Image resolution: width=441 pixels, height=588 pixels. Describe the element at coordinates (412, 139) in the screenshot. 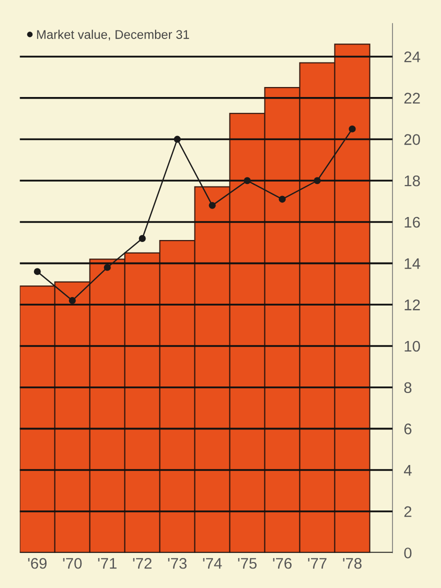

I see `y-tick-label: 20` at that location.